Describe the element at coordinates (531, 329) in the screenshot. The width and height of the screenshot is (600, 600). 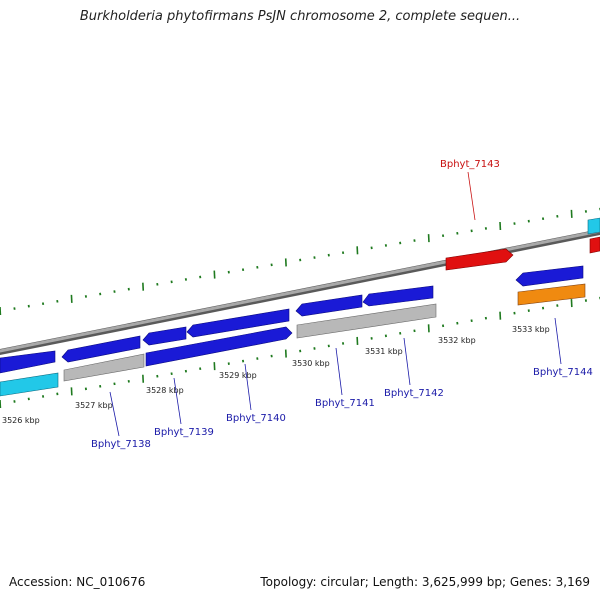
I see `tick-label: 3533 kbp` at that location.